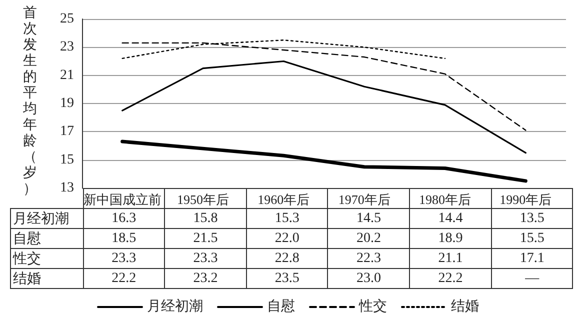  I want to click on x-tick-label: 1990年后, so click(526, 199).